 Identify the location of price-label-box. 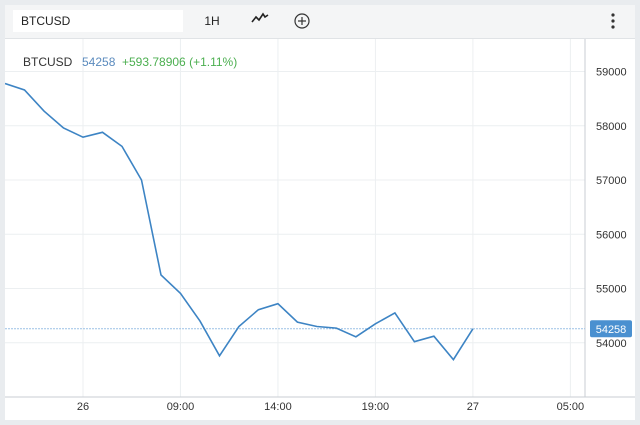
(611, 329).